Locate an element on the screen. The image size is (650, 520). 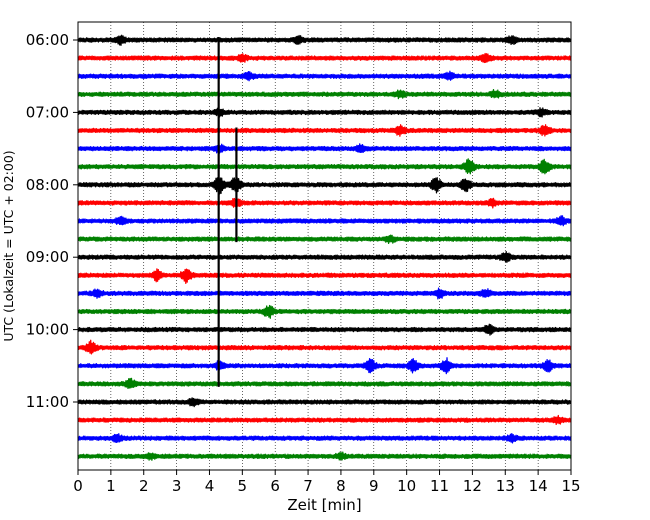
x-tick-label: 1 is located at coordinates (111, 486).